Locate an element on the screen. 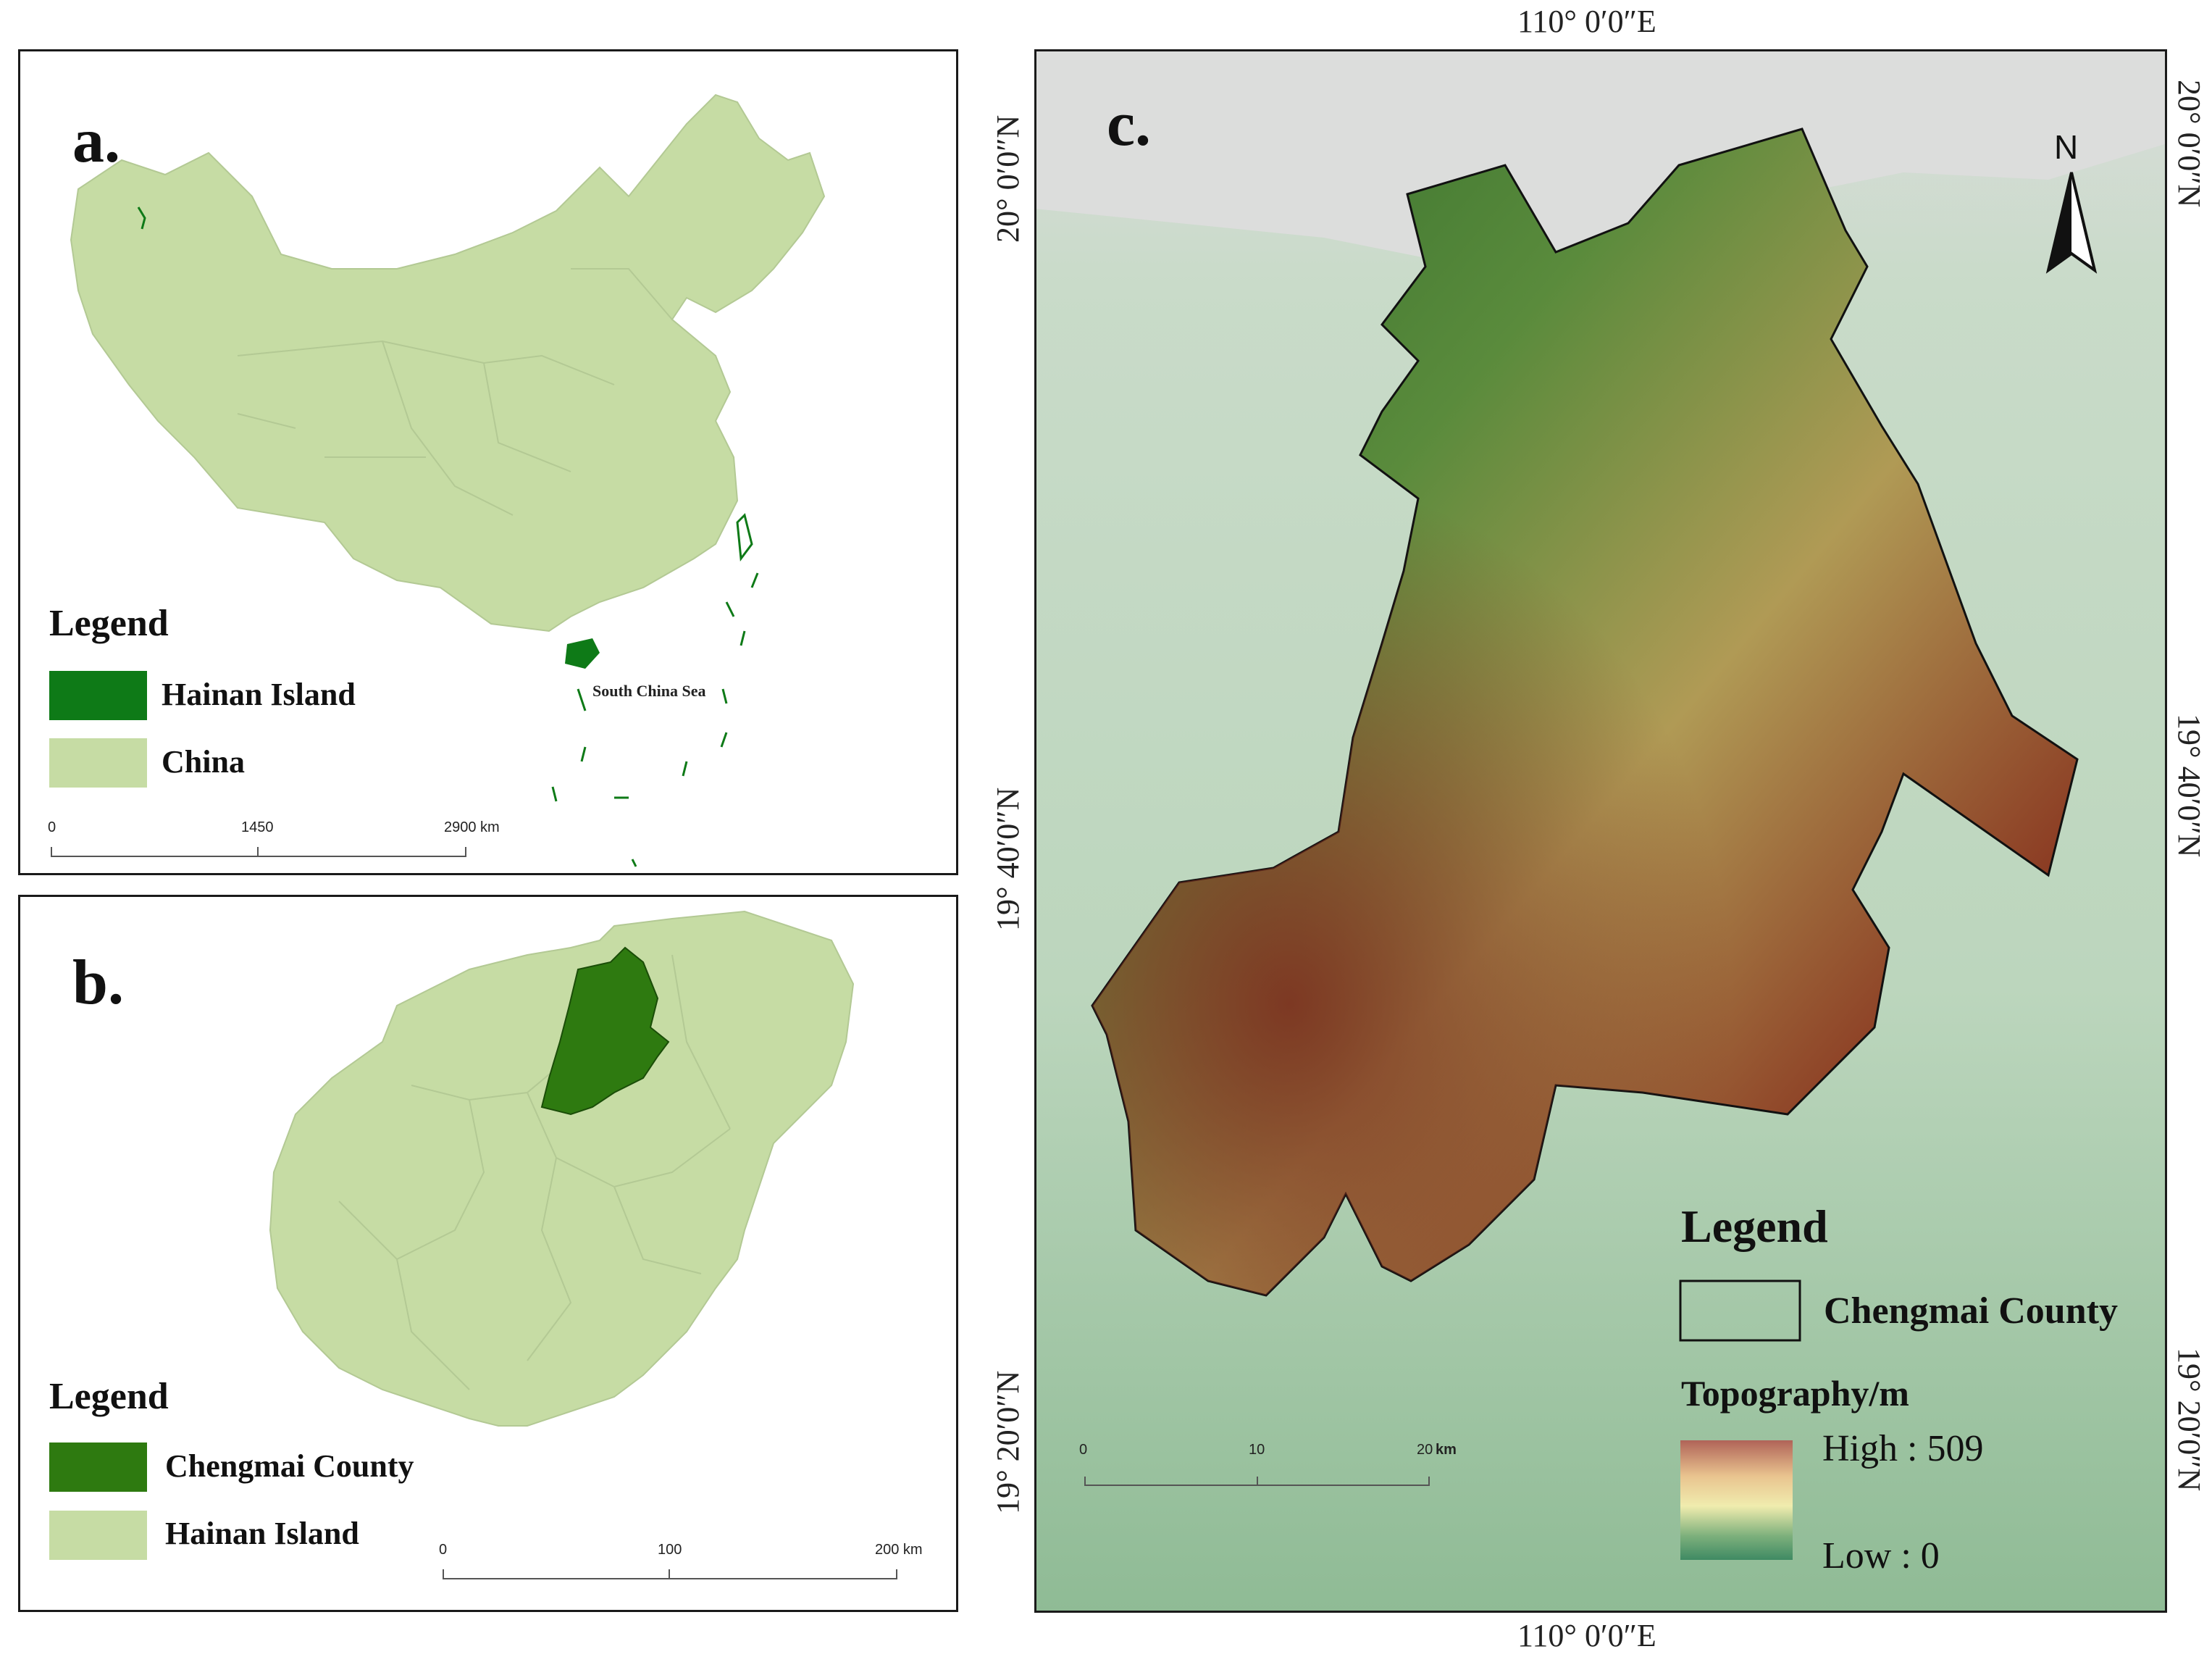  panel-c-label: c. is located at coordinates (1129, 124).